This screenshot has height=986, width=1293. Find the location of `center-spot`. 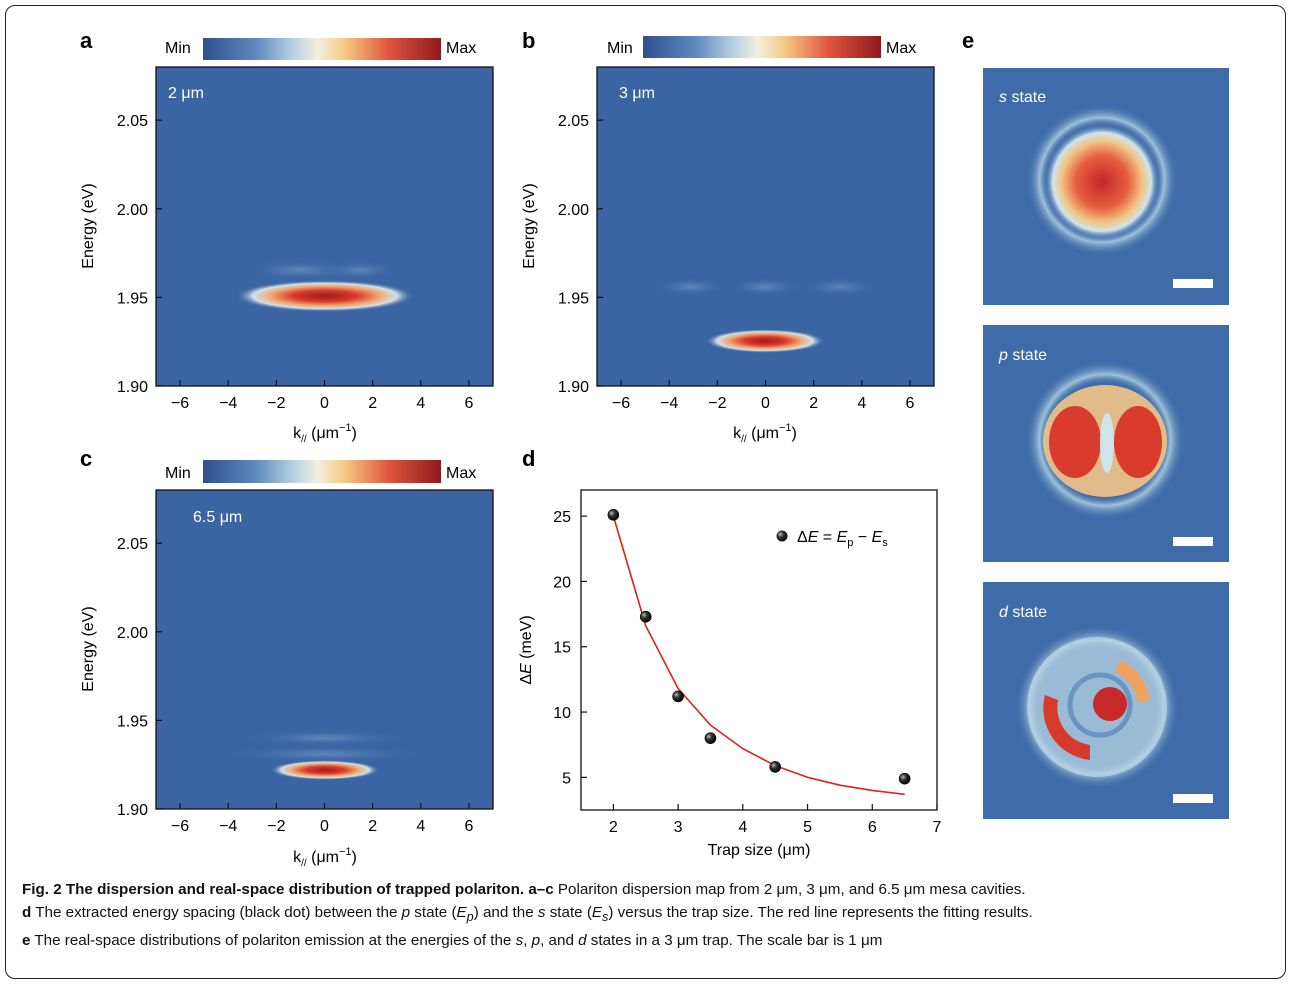

center-spot is located at coordinates (1110, 704).